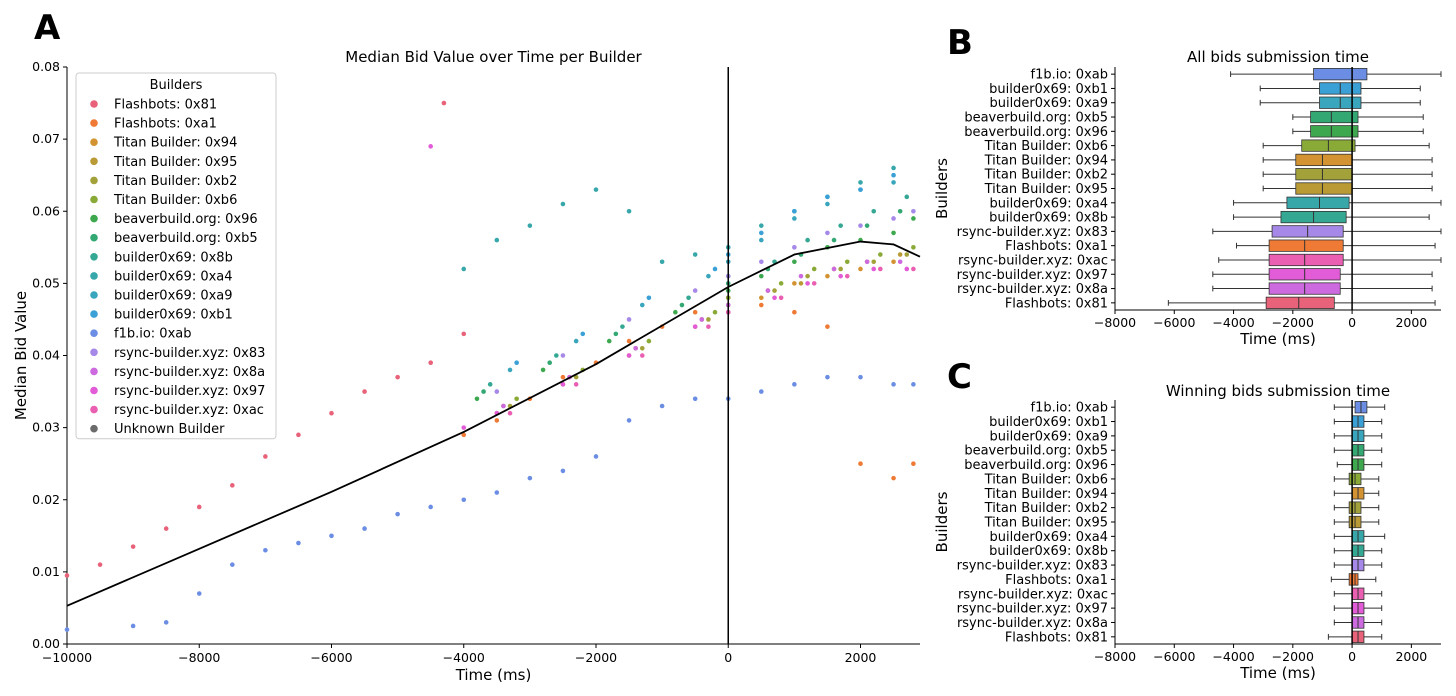 Image resolution: width=1456 pixels, height=696 pixels. What do you see at coordinates (1048, 436) in the screenshot?
I see `category-label: builder0x69: 0xa9` at bounding box center [1048, 436].